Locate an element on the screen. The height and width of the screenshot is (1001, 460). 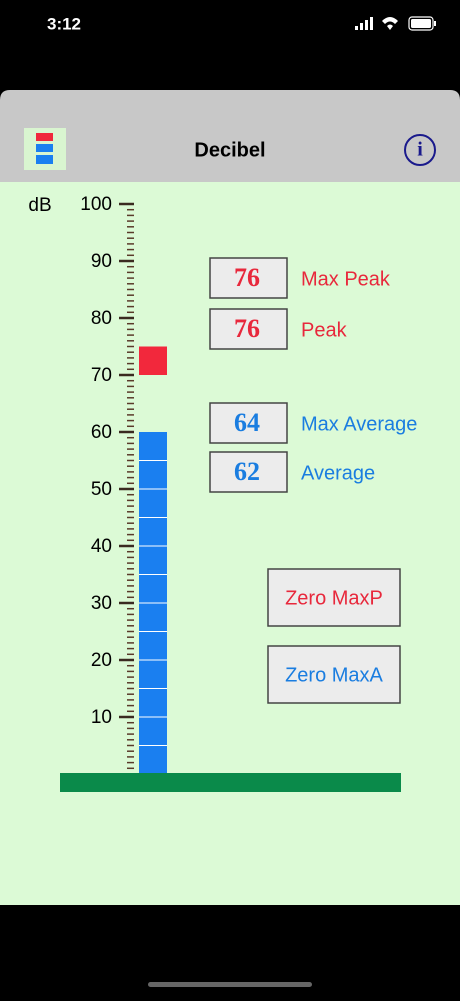
readout-label: Max Peak is located at coordinates (346, 279).